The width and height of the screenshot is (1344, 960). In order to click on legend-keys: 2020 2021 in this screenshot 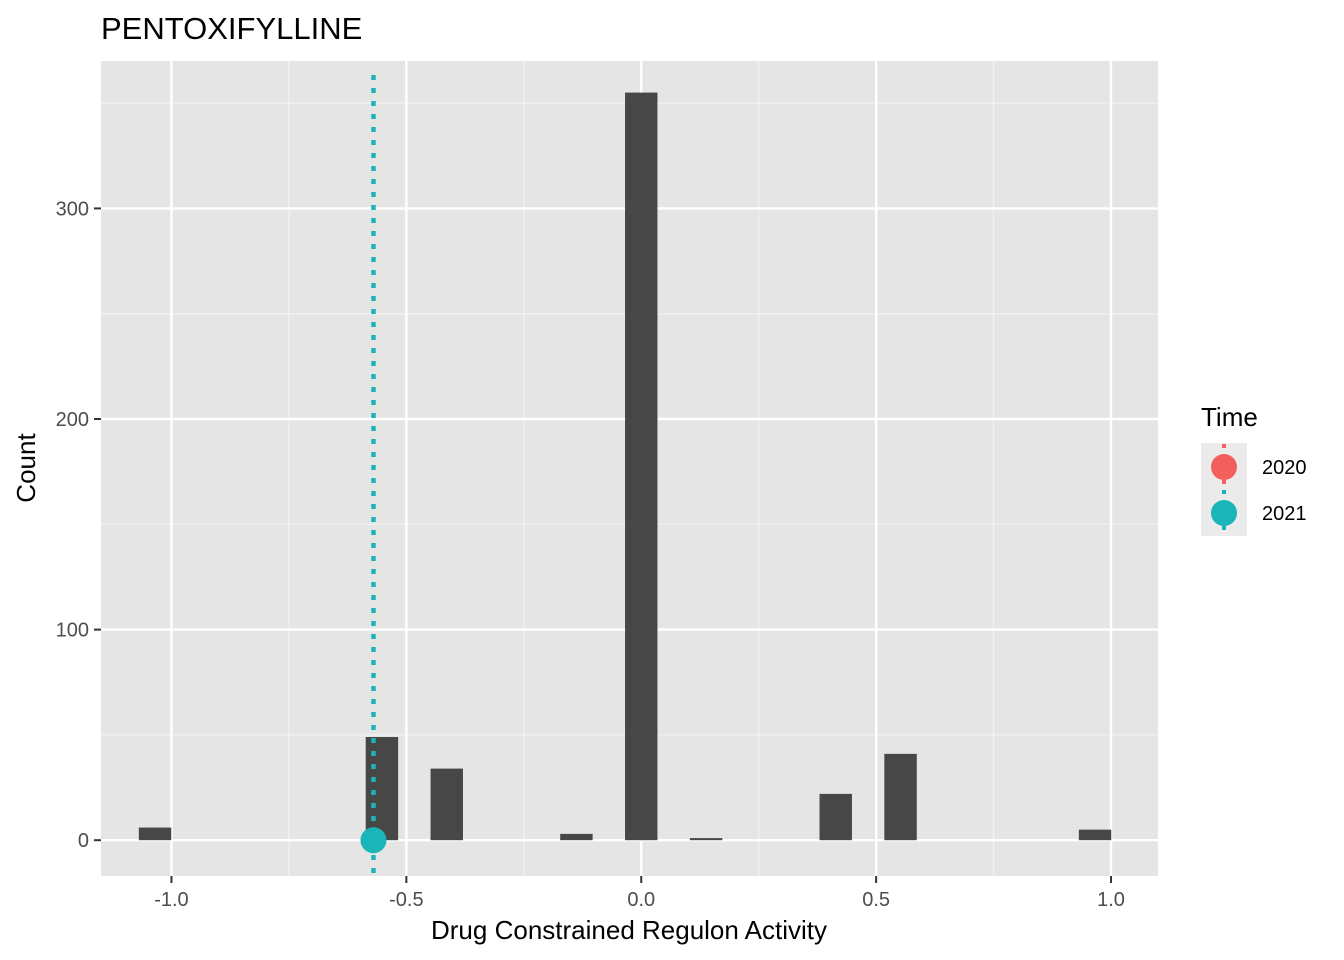, I will do `click(1254, 489)`.